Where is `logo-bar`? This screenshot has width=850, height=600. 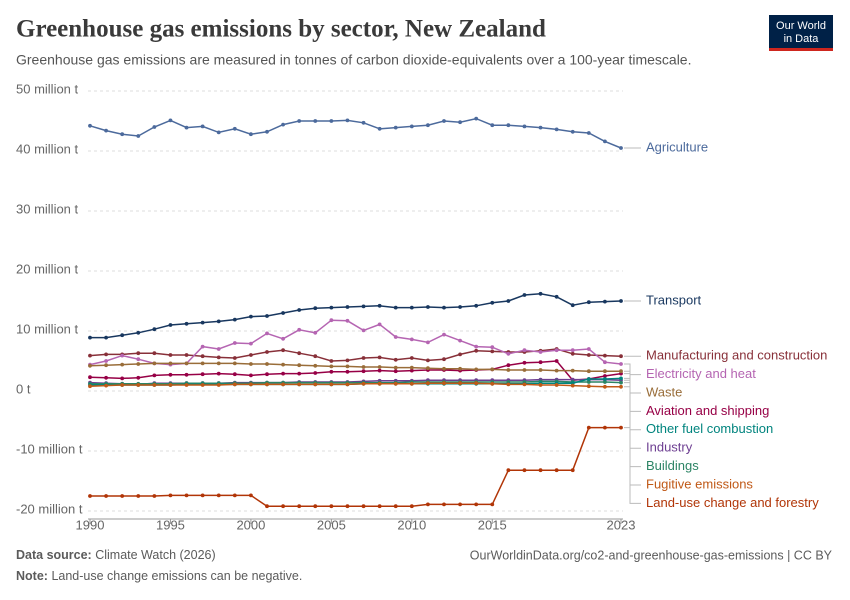 logo-bar is located at coordinates (801, 49).